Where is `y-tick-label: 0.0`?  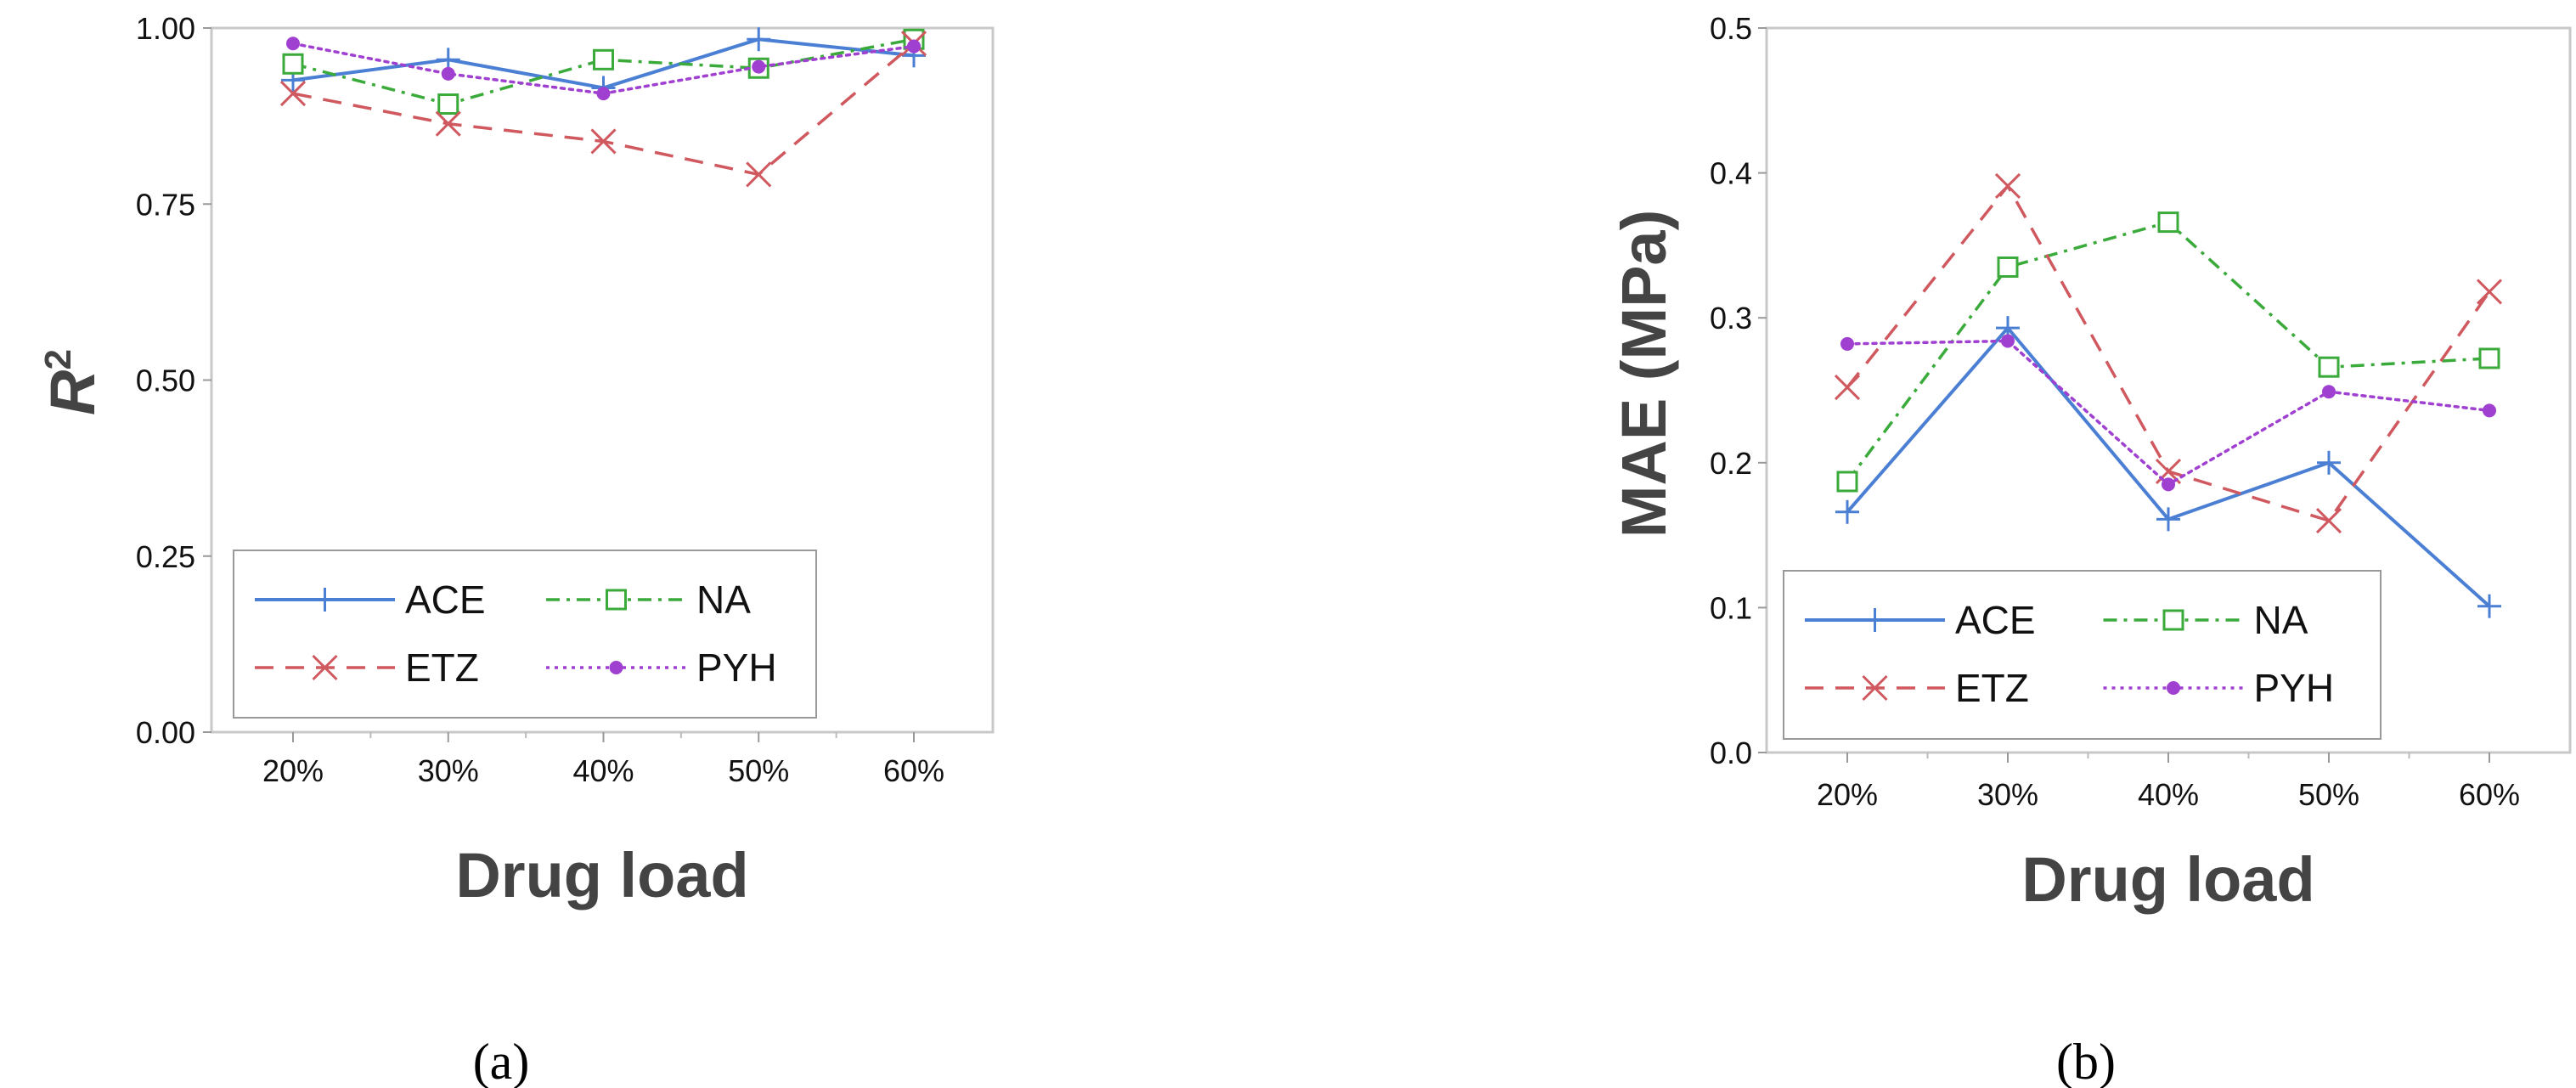
y-tick-label: 0.0 is located at coordinates (1731, 753).